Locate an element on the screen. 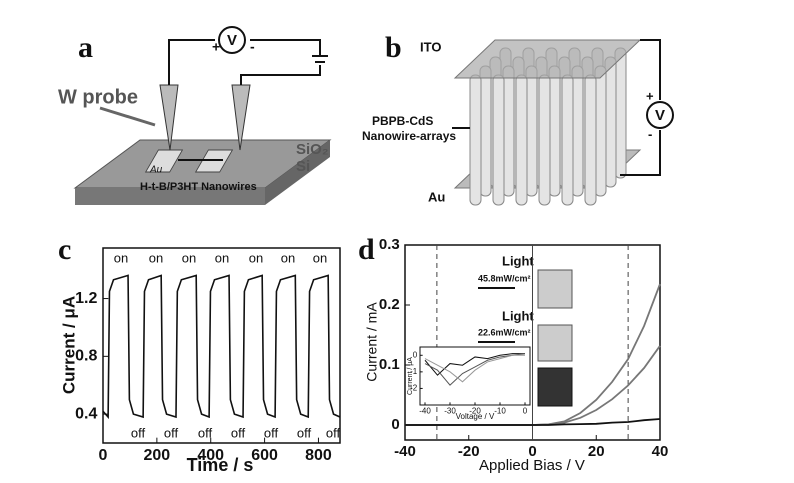 The width and height of the screenshot is (794, 483). y-tick-label: 0.2 is located at coordinates (389, 304).